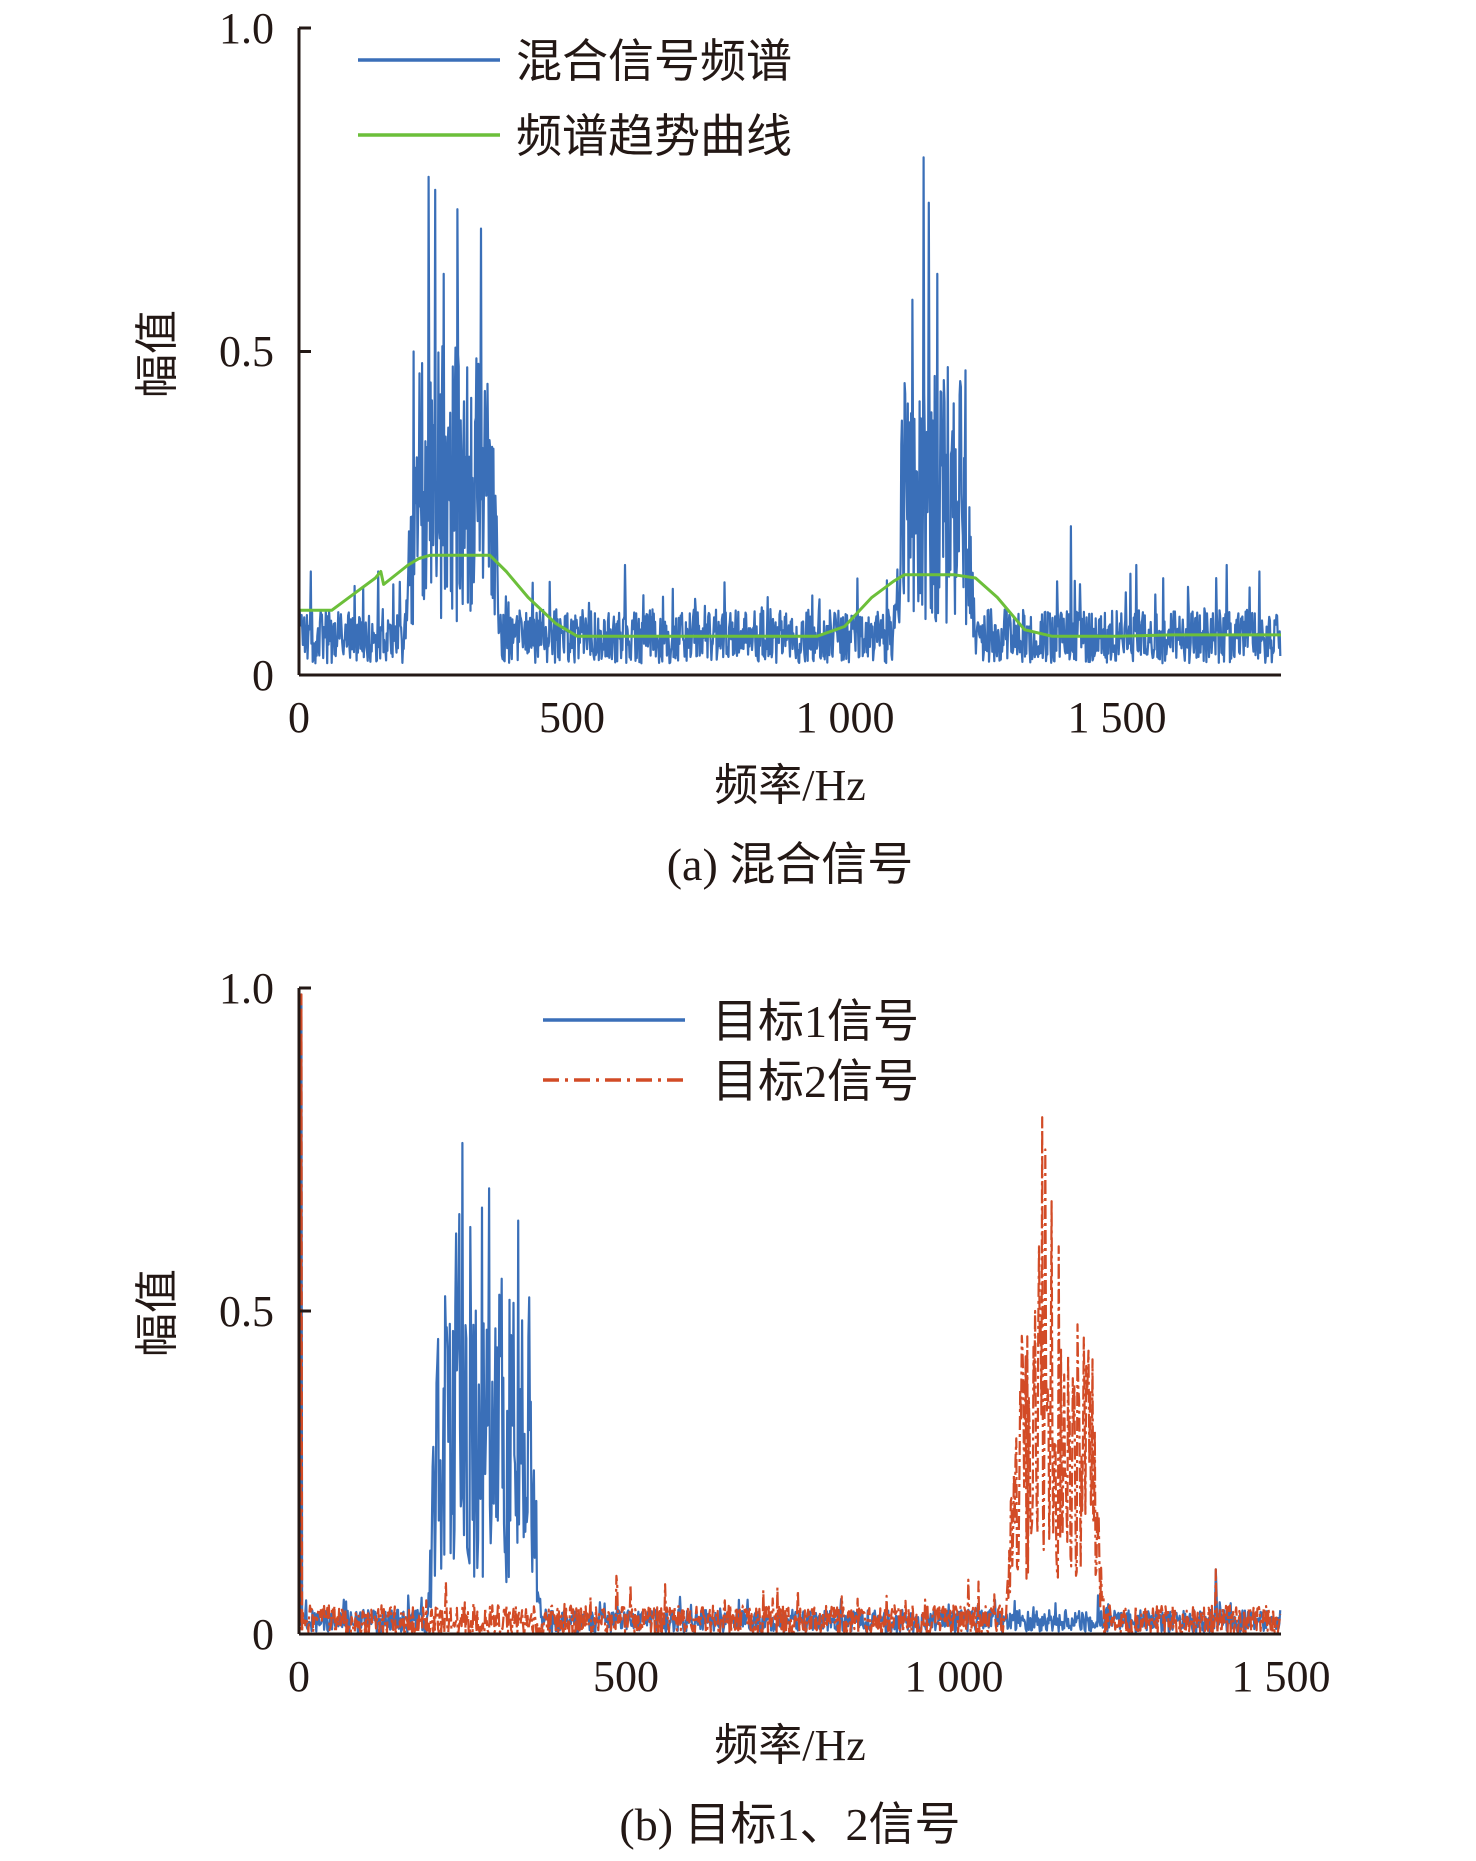 The height and width of the screenshot is (1861, 1476). What do you see at coordinates (731, 1051) in the screenshot?
I see `legend-b: 目标1信号 目标2信号` at bounding box center [731, 1051].